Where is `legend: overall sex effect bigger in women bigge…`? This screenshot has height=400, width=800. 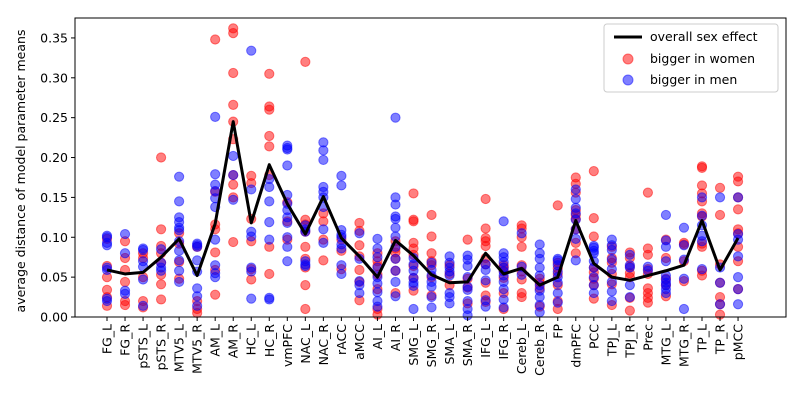 legend: overall sex effect bigger in women bigge… is located at coordinates (691, 58).